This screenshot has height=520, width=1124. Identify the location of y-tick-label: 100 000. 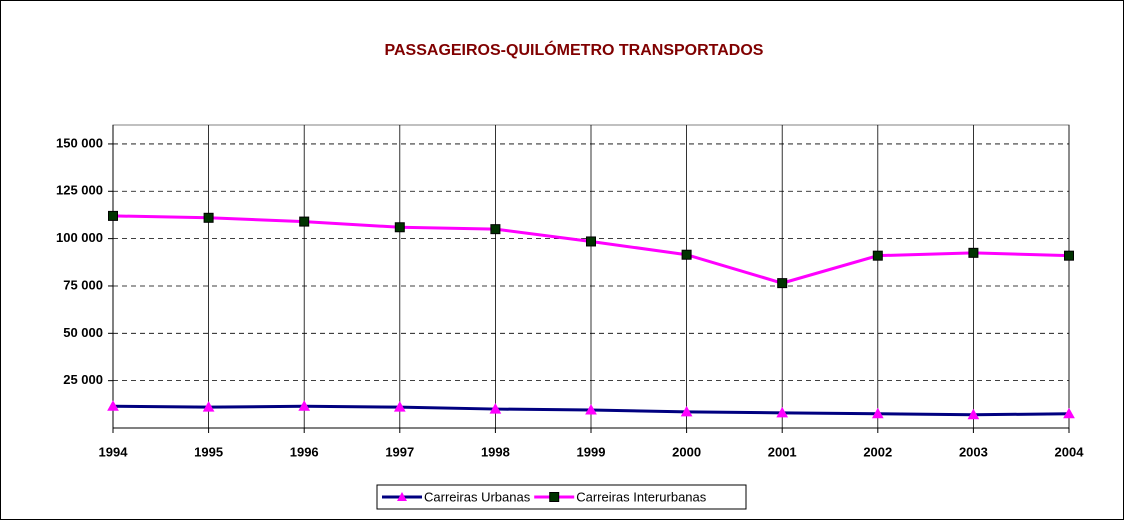
(79, 237).